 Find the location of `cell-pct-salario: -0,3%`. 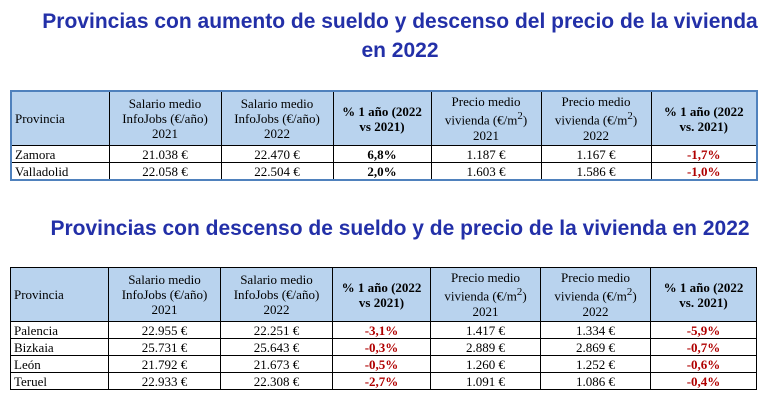

cell-pct-salario: -0,3% is located at coordinates (381, 347).